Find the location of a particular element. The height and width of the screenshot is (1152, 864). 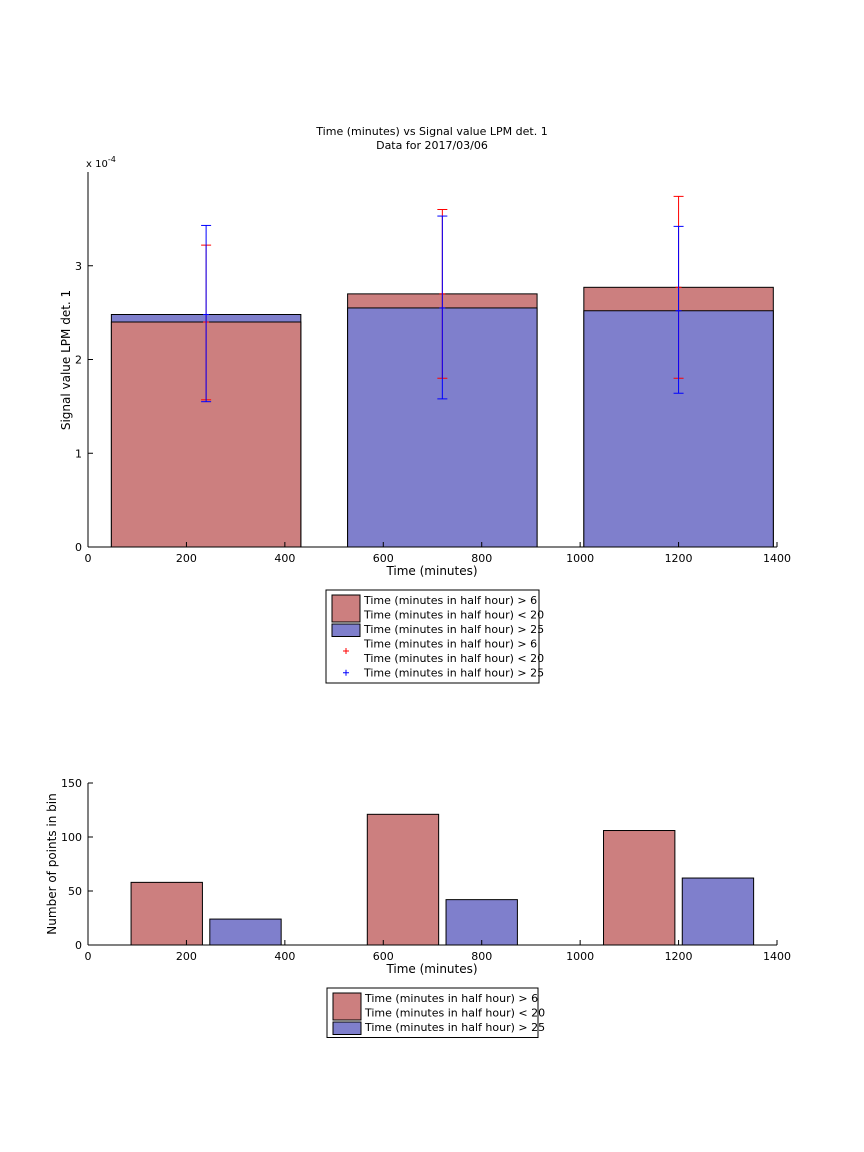

error-bars is located at coordinates (442, 299).